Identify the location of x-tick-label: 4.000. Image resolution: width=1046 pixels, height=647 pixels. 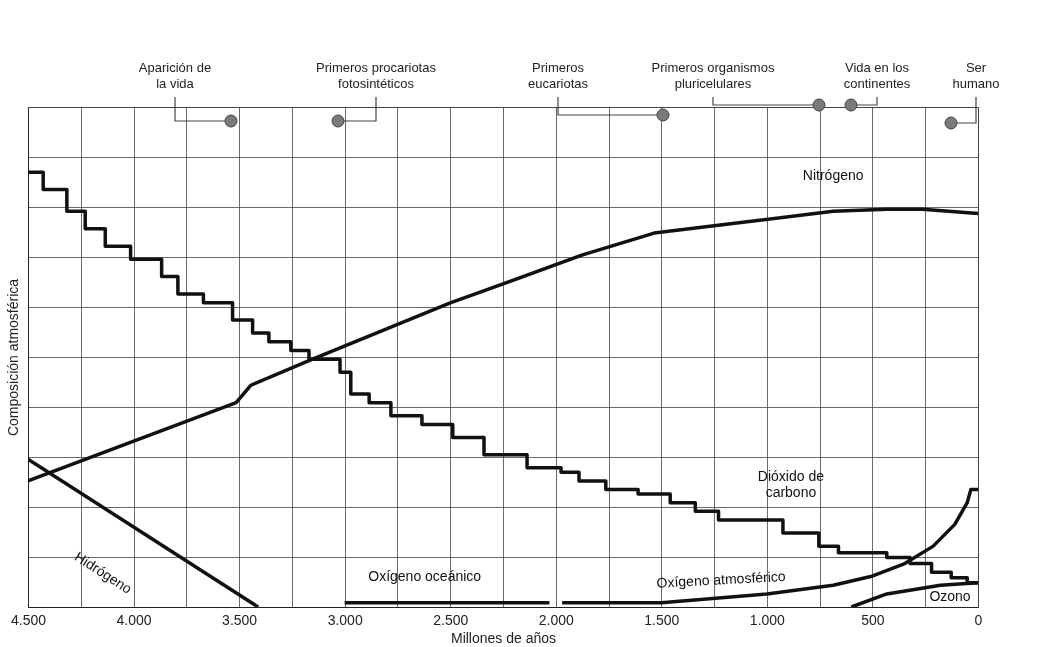
(134, 619).